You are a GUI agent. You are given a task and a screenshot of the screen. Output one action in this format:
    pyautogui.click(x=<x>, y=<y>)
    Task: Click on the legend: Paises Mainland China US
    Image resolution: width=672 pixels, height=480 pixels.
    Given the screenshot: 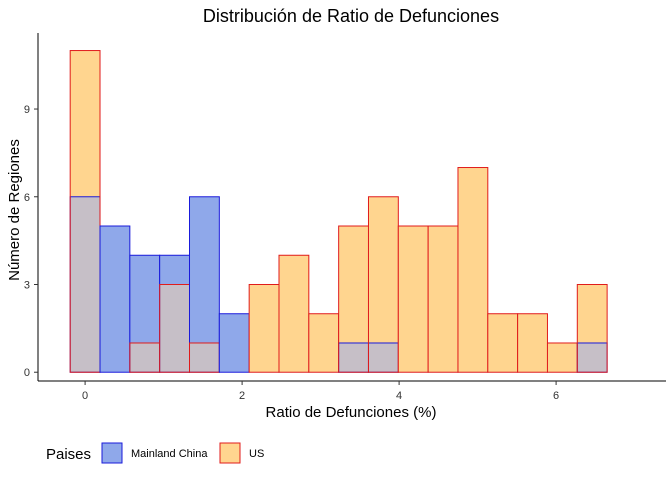 What is the action you would take?
    pyautogui.click(x=155, y=453)
    